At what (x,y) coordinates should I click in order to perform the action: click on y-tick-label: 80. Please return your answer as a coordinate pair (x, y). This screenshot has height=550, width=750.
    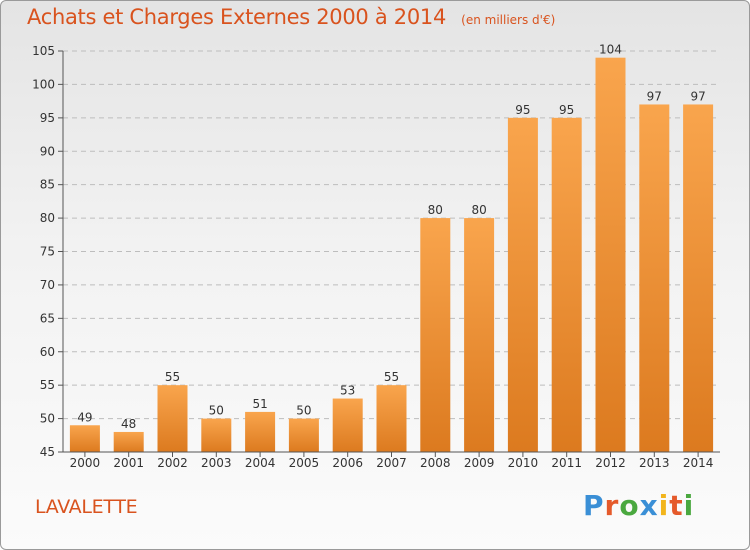
    Looking at the image, I should click on (47, 218).